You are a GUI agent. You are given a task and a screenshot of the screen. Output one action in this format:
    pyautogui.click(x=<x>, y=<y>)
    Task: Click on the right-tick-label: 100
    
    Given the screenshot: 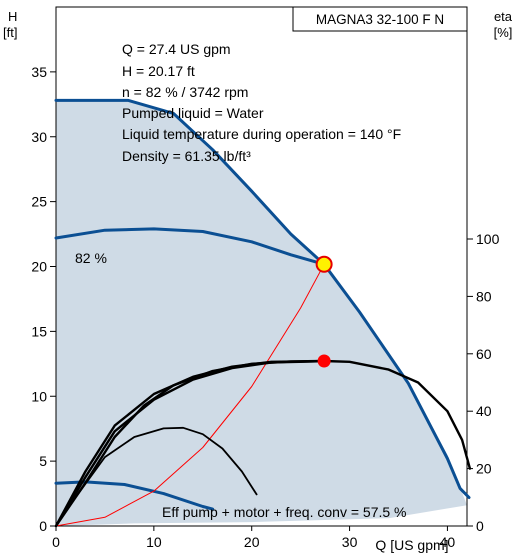 What is the action you would take?
    pyautogui.click(x=488, y=239)
    